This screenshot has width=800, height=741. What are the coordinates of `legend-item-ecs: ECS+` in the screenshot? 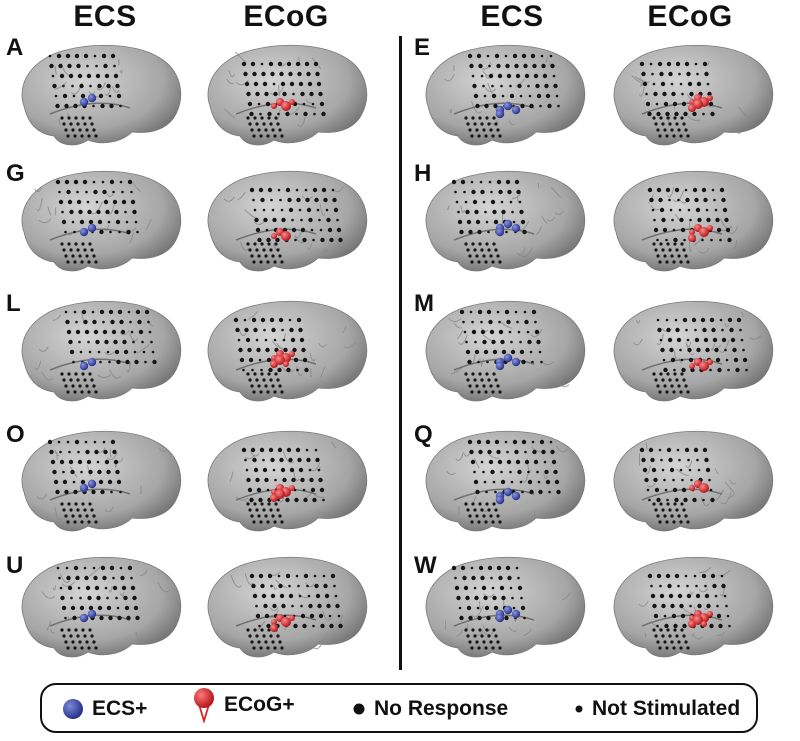 It's located at (104, 709).